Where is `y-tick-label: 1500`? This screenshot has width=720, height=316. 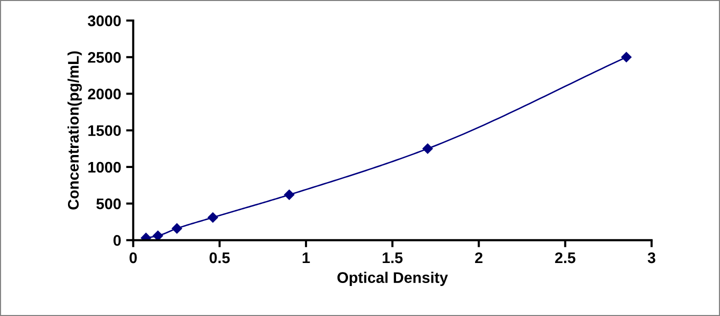
y-tick-label: 1500 is located at coordinates (104, 130).